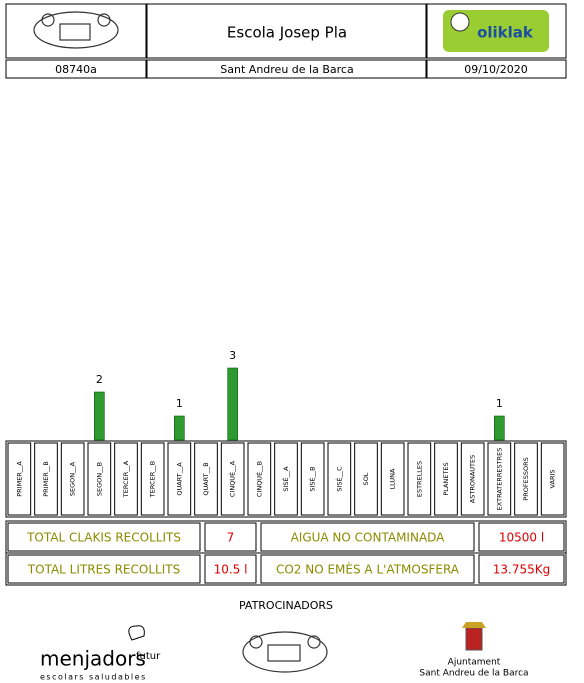 The image size is (584, 683). I want to click on category-label: SISÈ__A, so click(285, 479).